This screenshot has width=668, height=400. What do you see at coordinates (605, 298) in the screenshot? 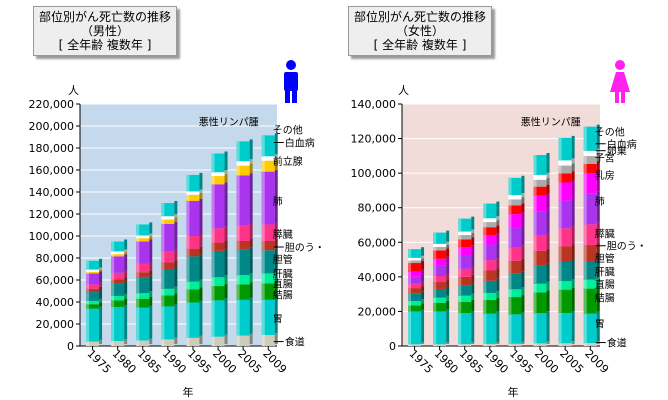
I see `segment-label: 結腸` at bounding box center [605, 298].